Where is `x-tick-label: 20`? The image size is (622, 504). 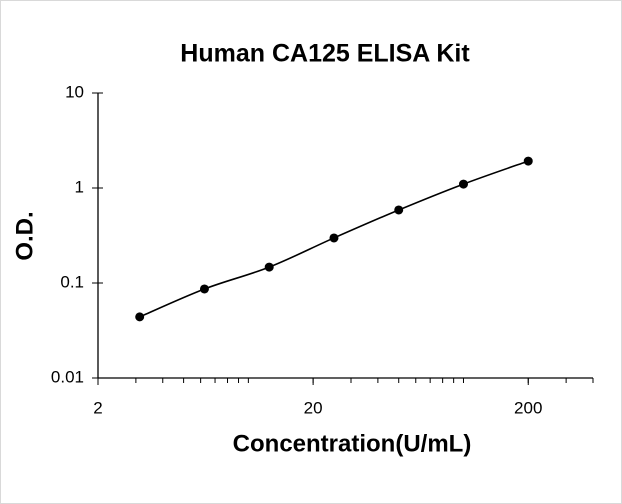
x-tick-label: 20 is located at coordinates (313, 407).